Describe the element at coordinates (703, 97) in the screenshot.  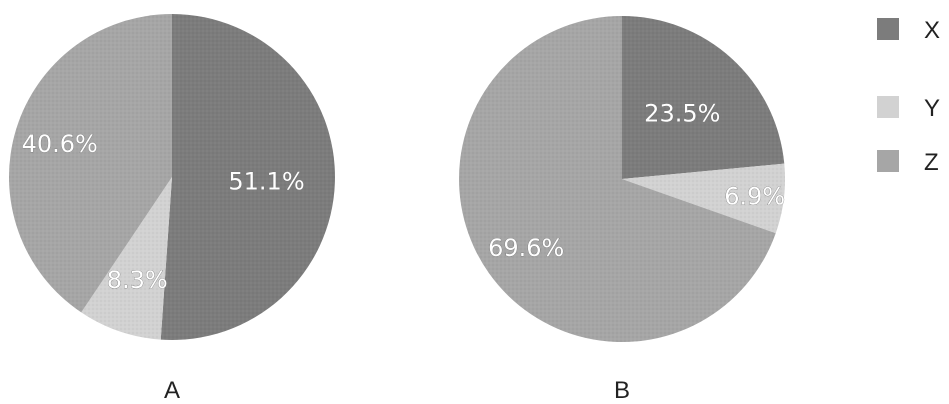
I see `pie-b-slice-x-texture` at that location.